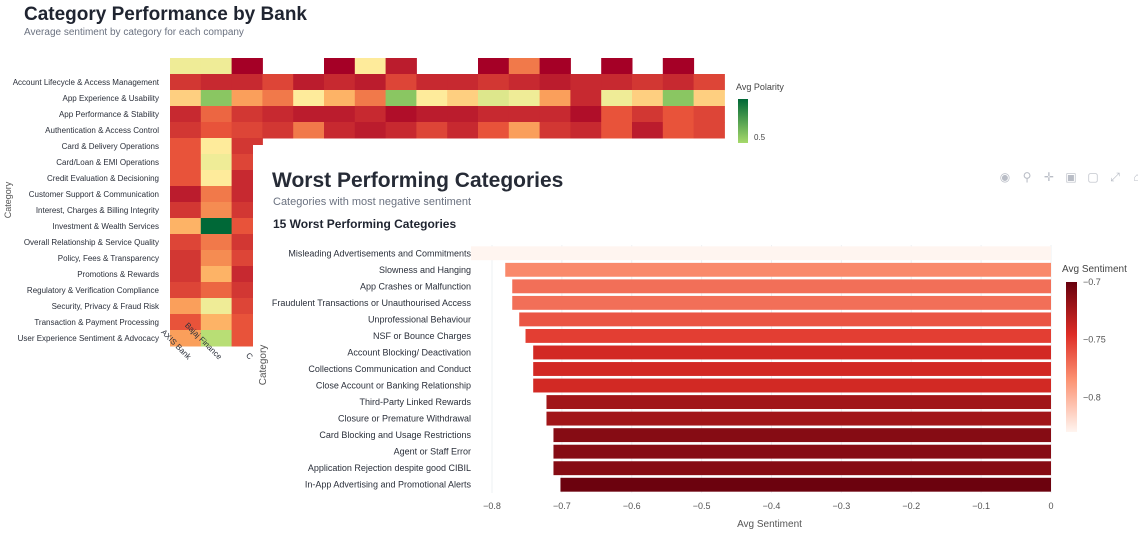 This screenshot has width=1138, height=540. I want to click on x-tick-label: −0.6, so click(632, 506).